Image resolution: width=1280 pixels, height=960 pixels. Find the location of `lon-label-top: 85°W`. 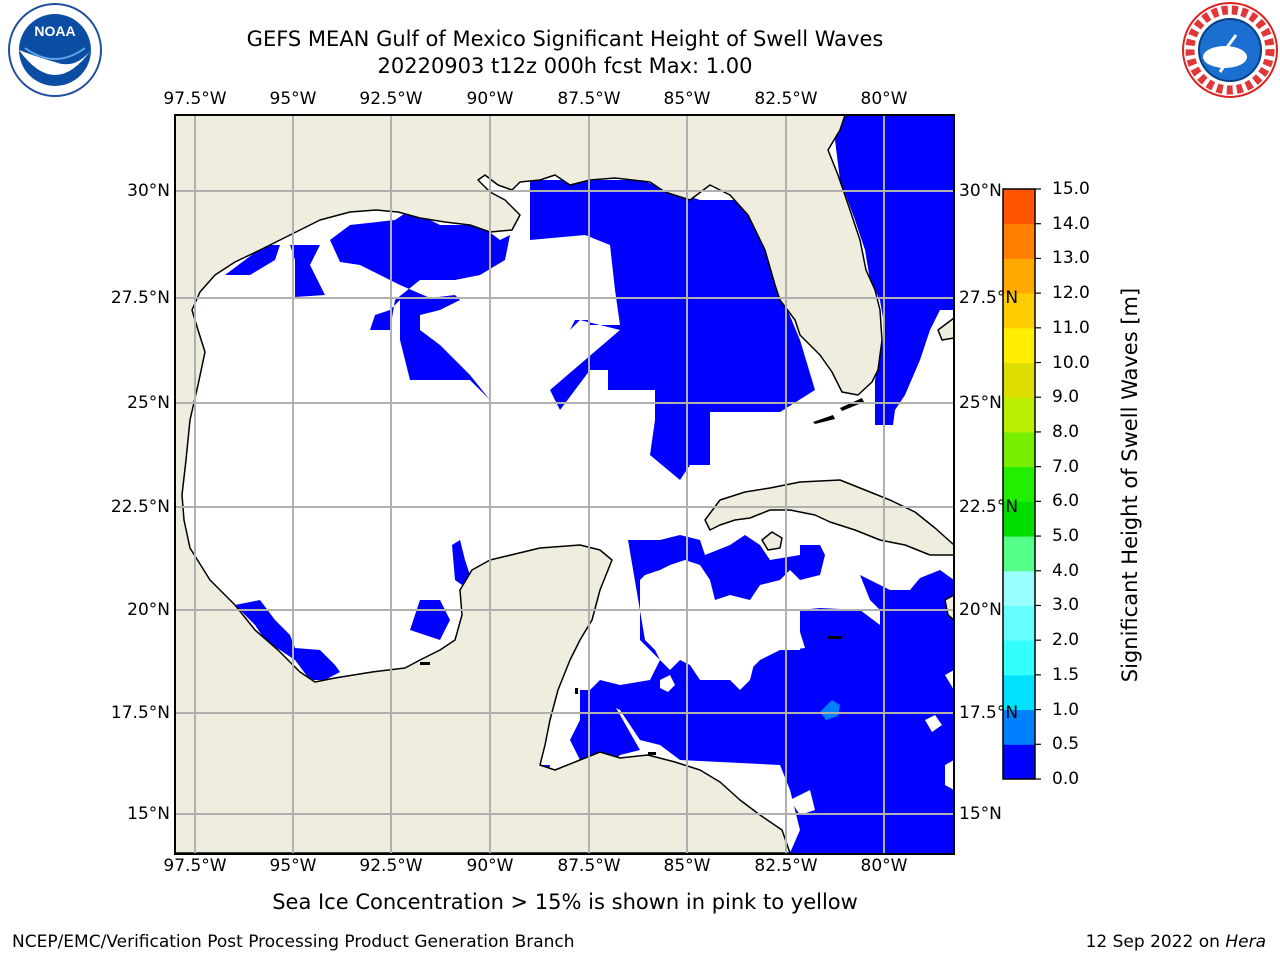

lon-label-top: 85°W is located at coordinates (687, 99).